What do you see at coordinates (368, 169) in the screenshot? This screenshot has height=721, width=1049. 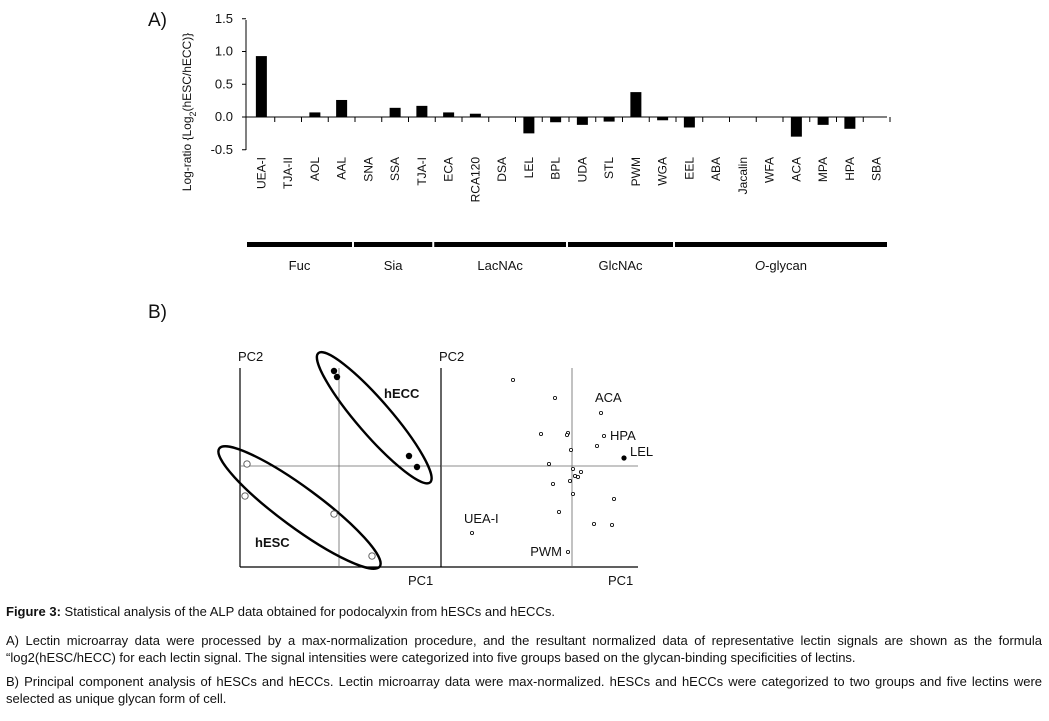 I see `category-label: SNA` at bounding box center [368, 169].